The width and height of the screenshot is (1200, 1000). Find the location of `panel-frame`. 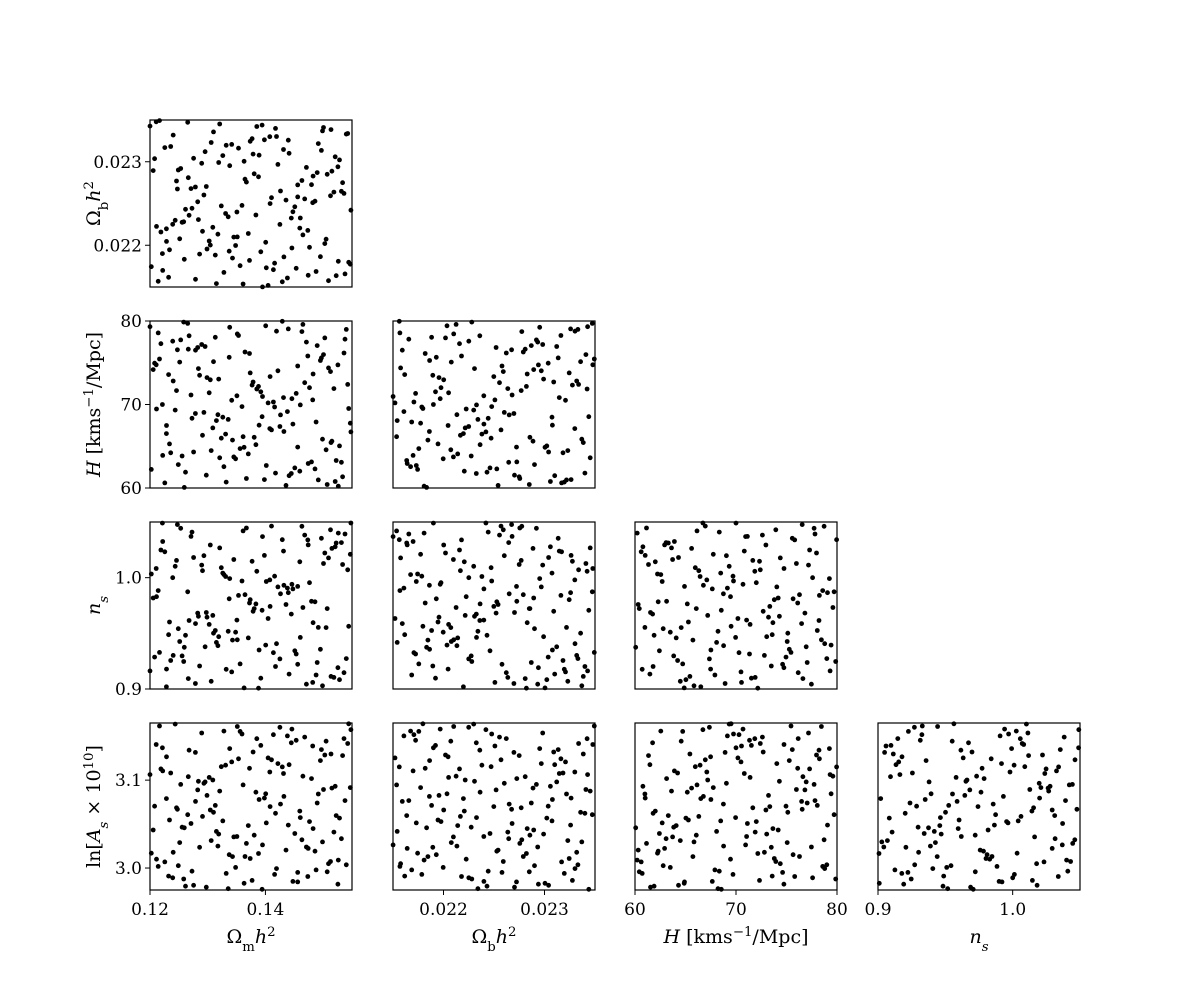

panel-frame is located at coordinates (251, 203).